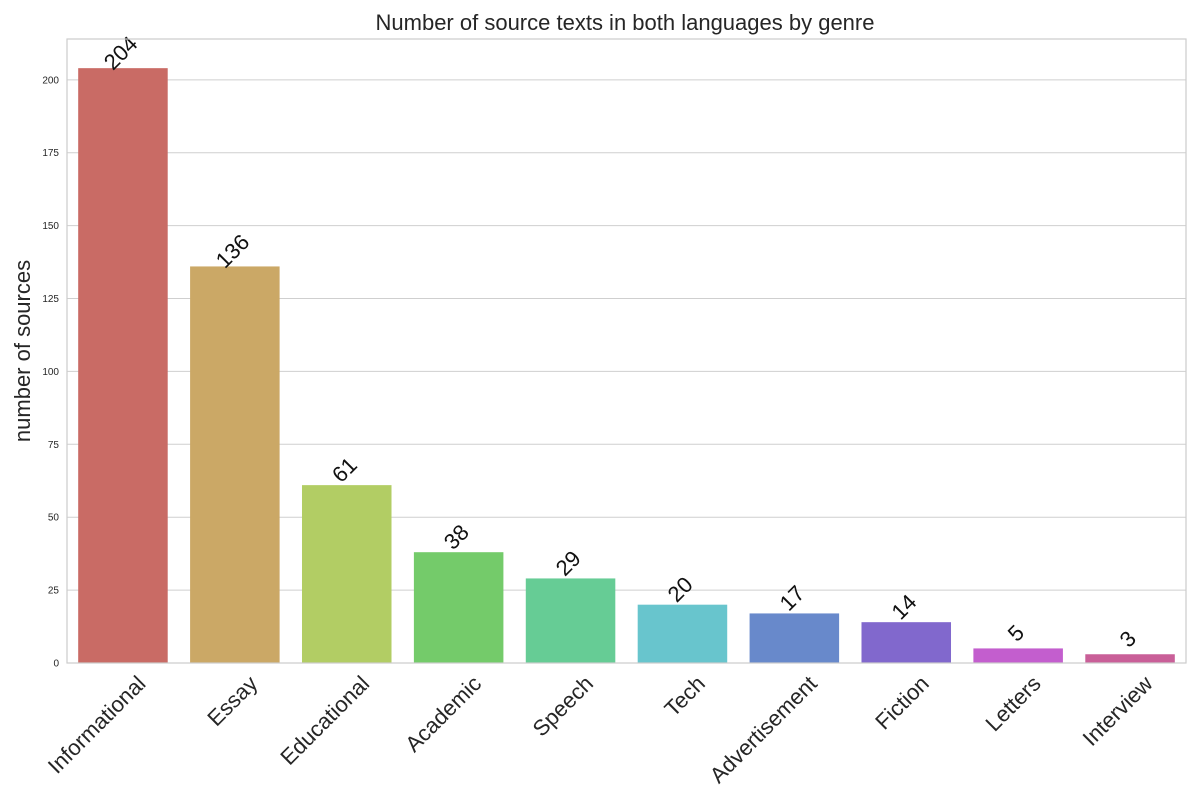 The height and width of the screenshot is (800, 1200). Describe the element at coordinates (54, 518) in the screenshot. I see `y-tick-label: 50` at that location.